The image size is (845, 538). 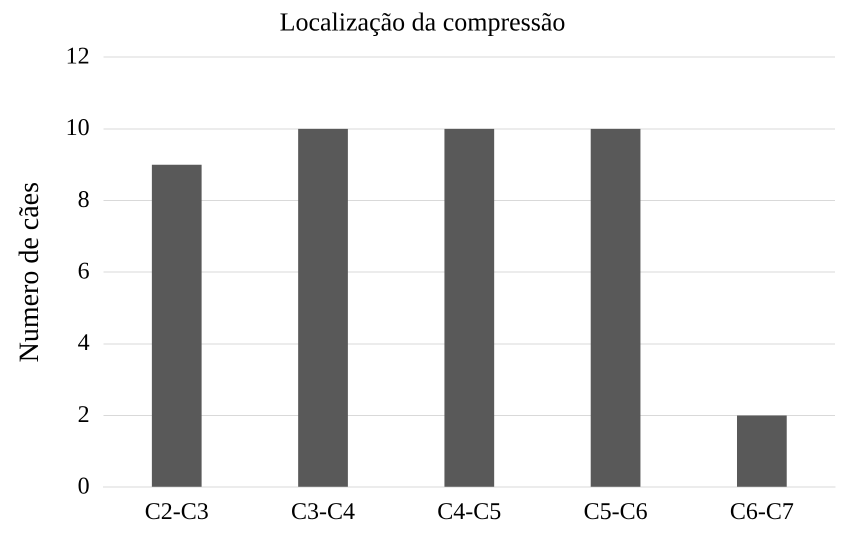 What do you see at coordinates (84, 343) in the screenshot?
I see `y-tick-label: 4` at bounding box center [84, 343].